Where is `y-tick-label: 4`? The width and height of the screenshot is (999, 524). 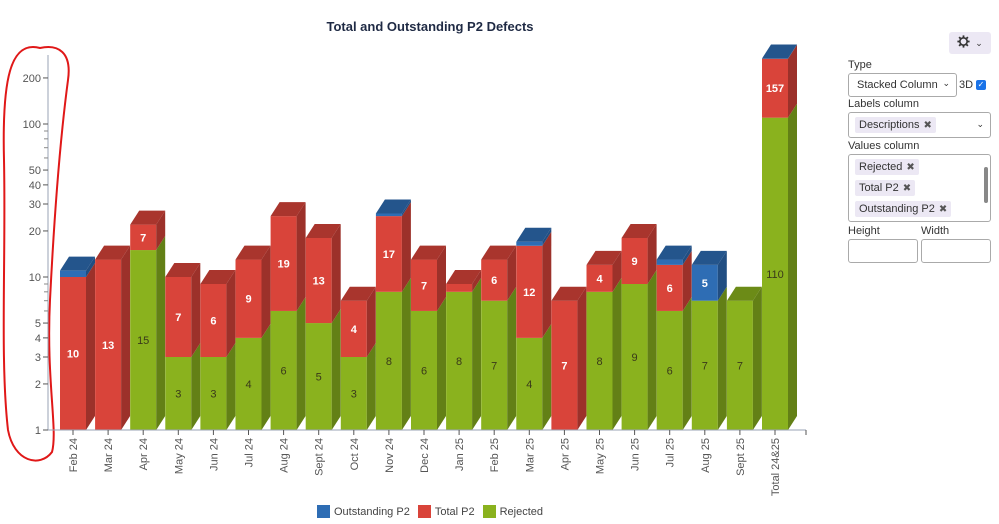 y-tick-label: 4 is located at coordinates (38, 339).